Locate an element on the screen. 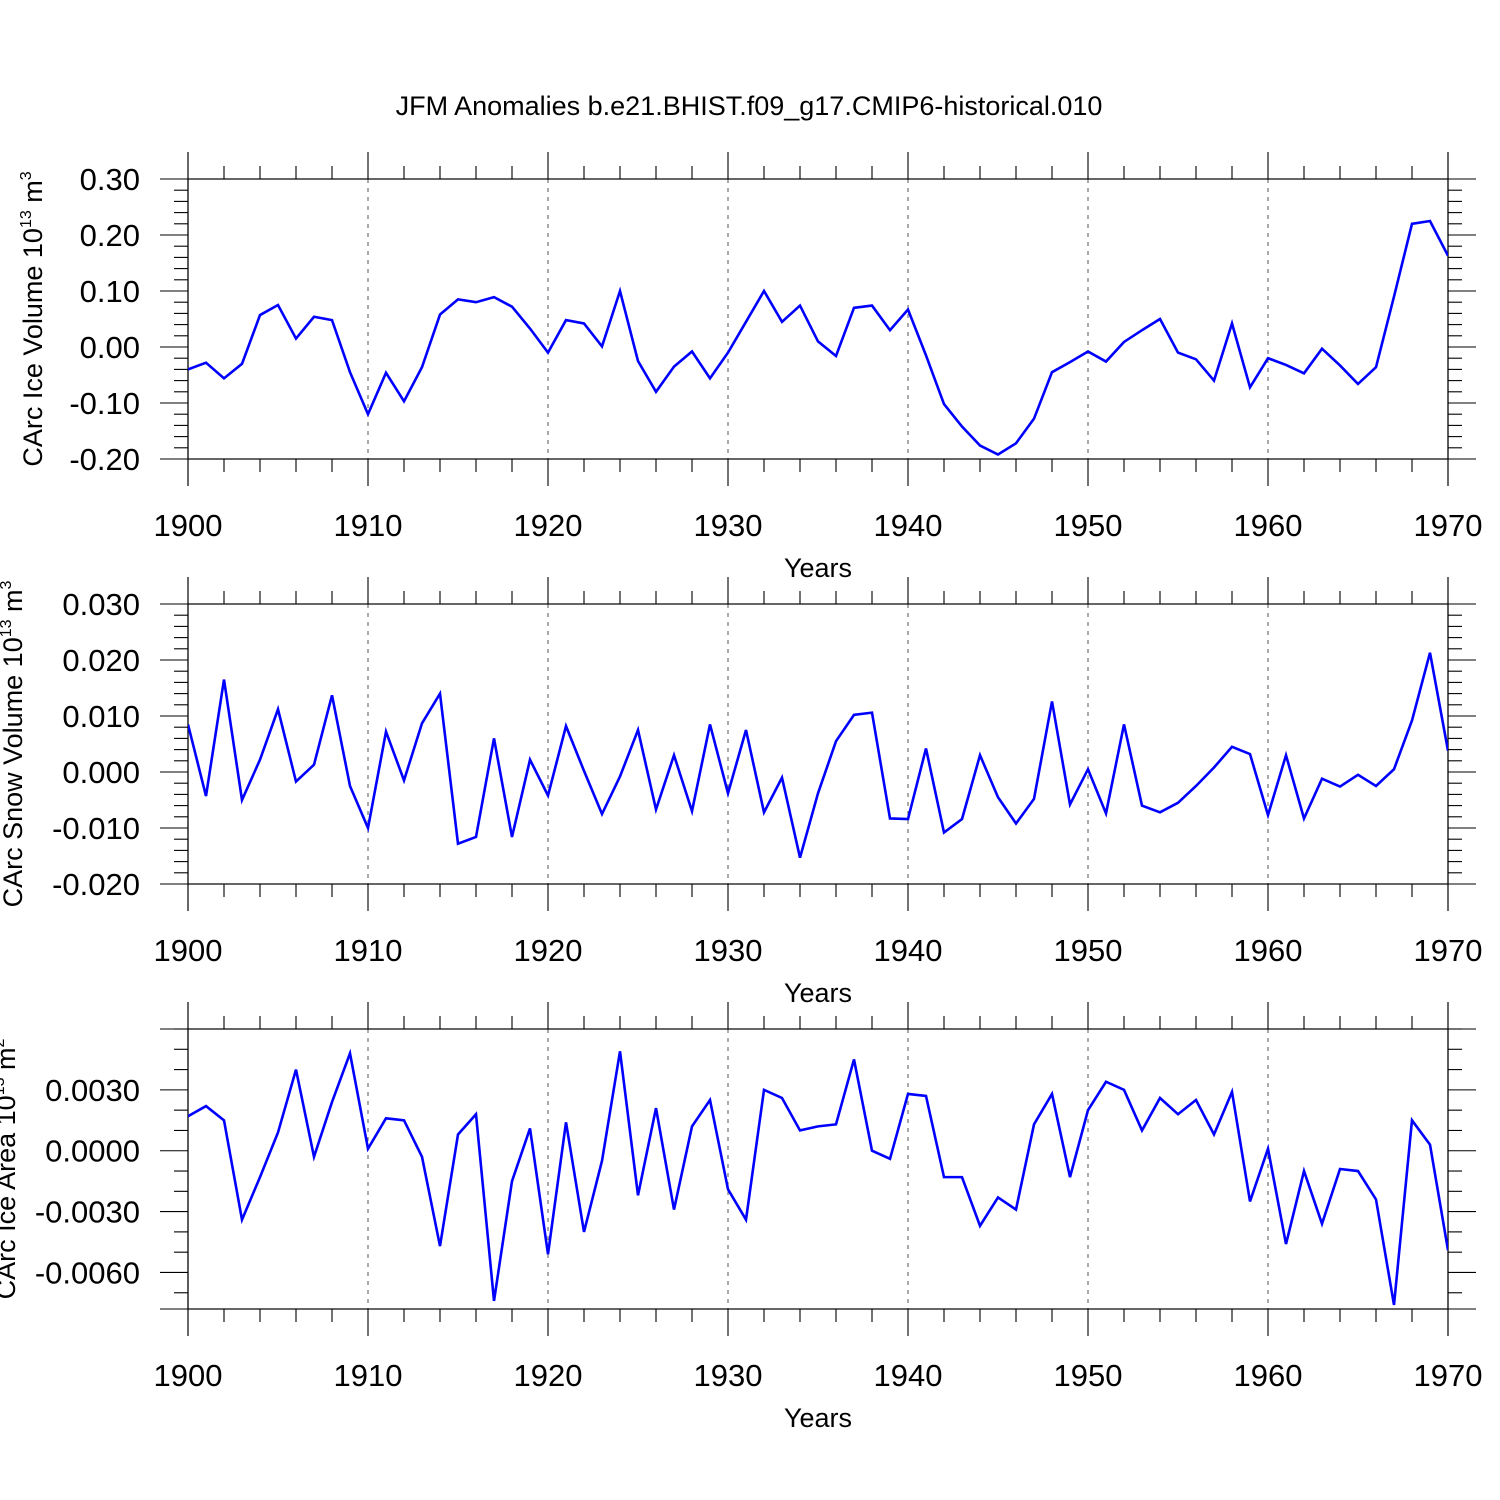 Image resolution: width=1500 pixels, height=1500 pixels. y-tick-label: 0.0030 is located at coordinates (92, 1090).